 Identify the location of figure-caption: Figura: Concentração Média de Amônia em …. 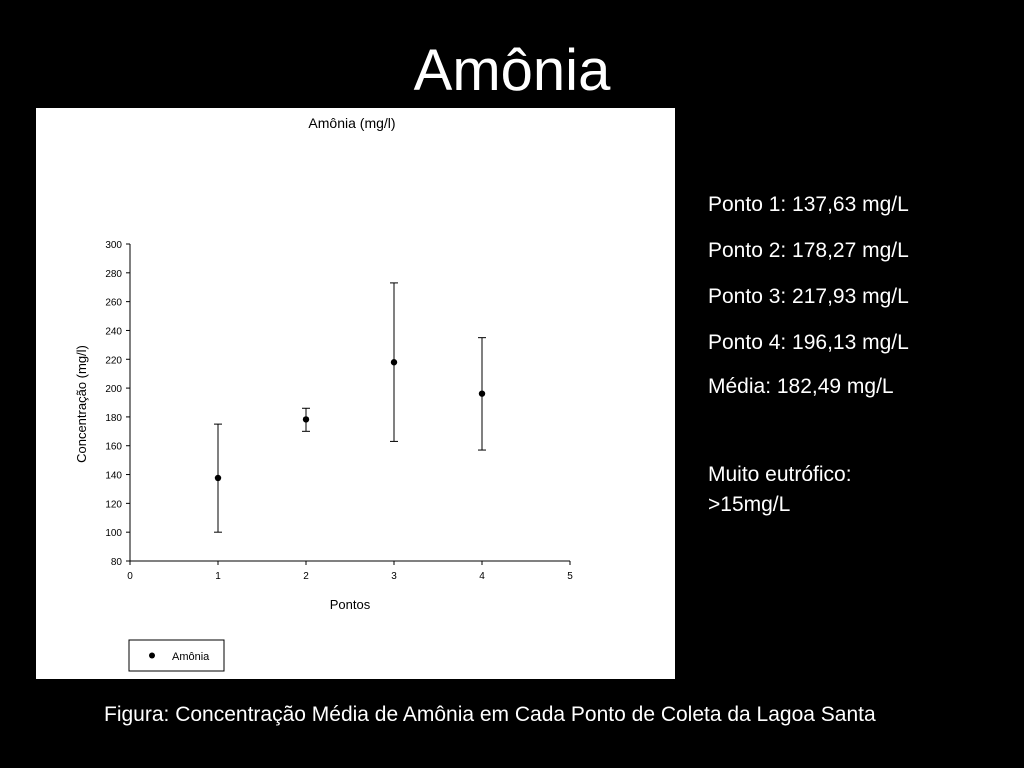
(490, 714).